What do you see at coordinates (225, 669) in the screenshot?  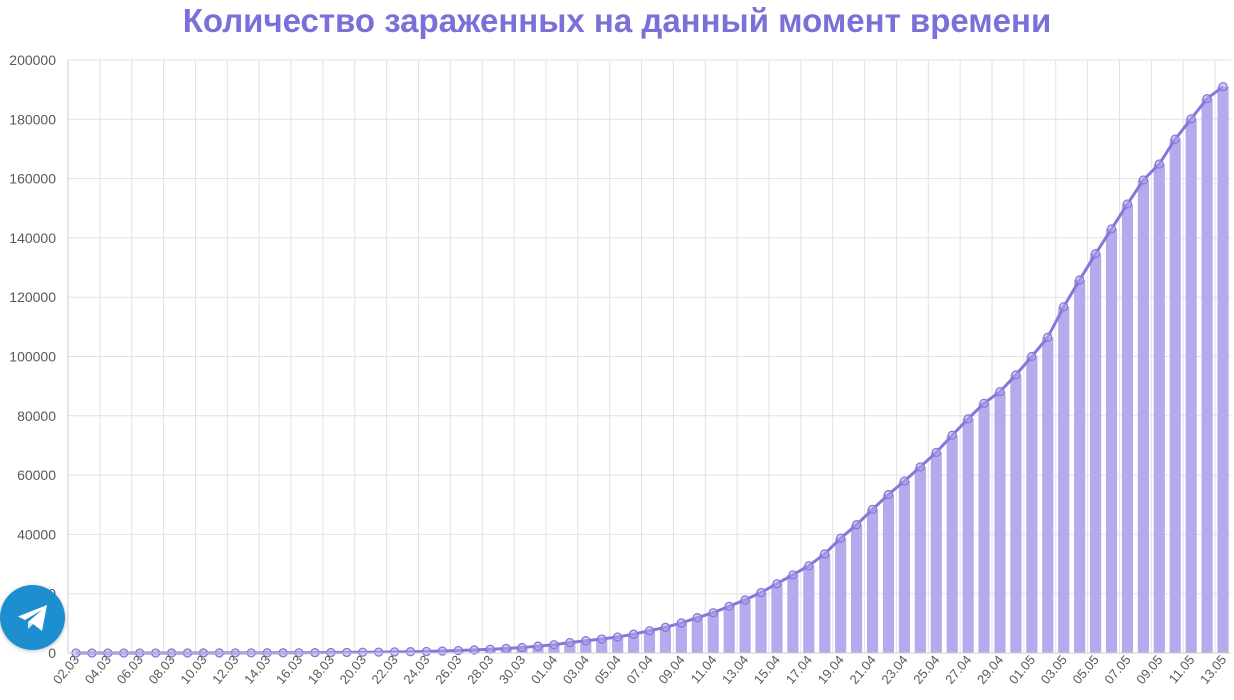 I see `x-tick-label: 12.03` at bounding box center [225, 669].